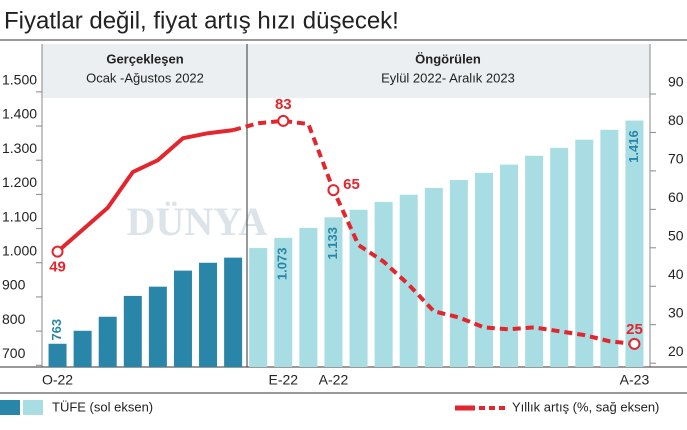 The width and height of the screenshot is (687, 430). What do you see at coordinates (676, 274) in the screenshot?
I see `y2-tick-label: 40` at bounding box center [676, 274].